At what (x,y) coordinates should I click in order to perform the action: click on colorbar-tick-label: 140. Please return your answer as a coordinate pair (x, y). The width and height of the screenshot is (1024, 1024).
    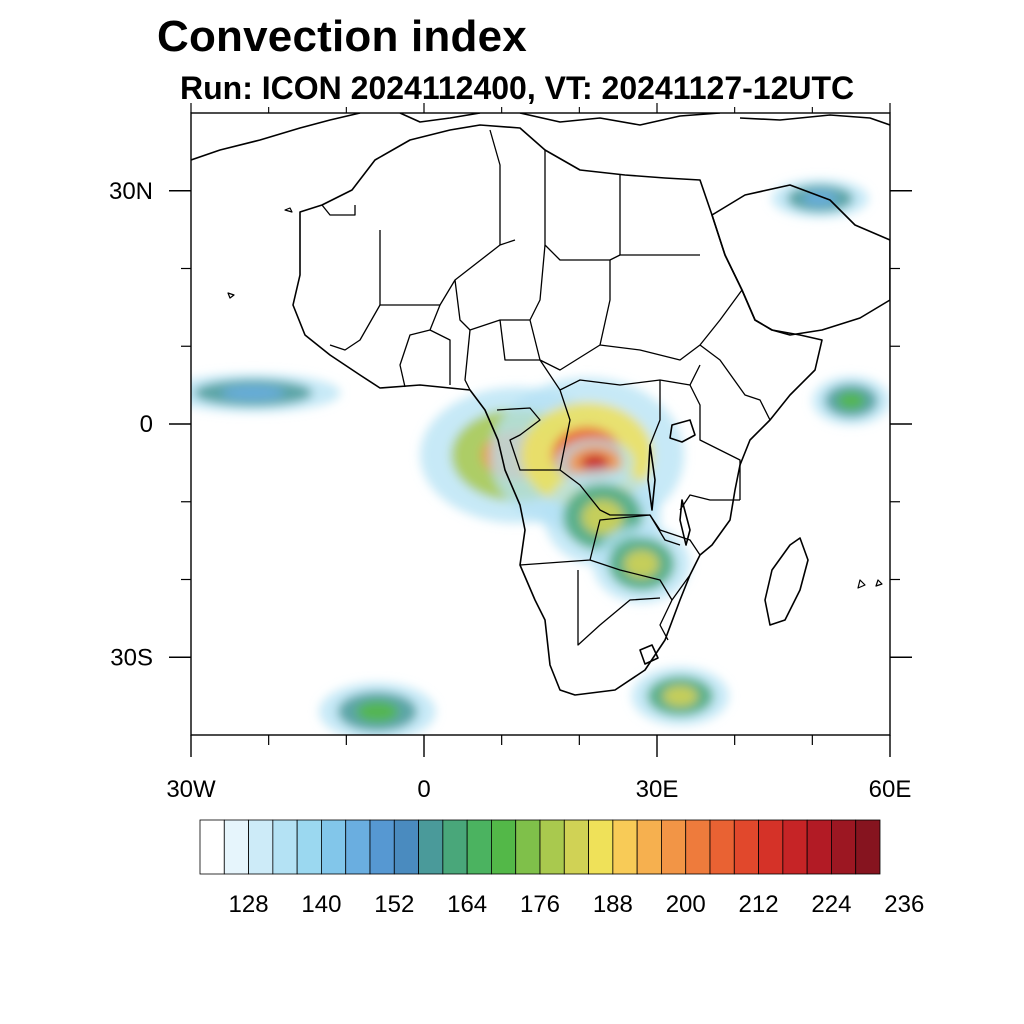
    Looking at the image, I should click on (321, 904).